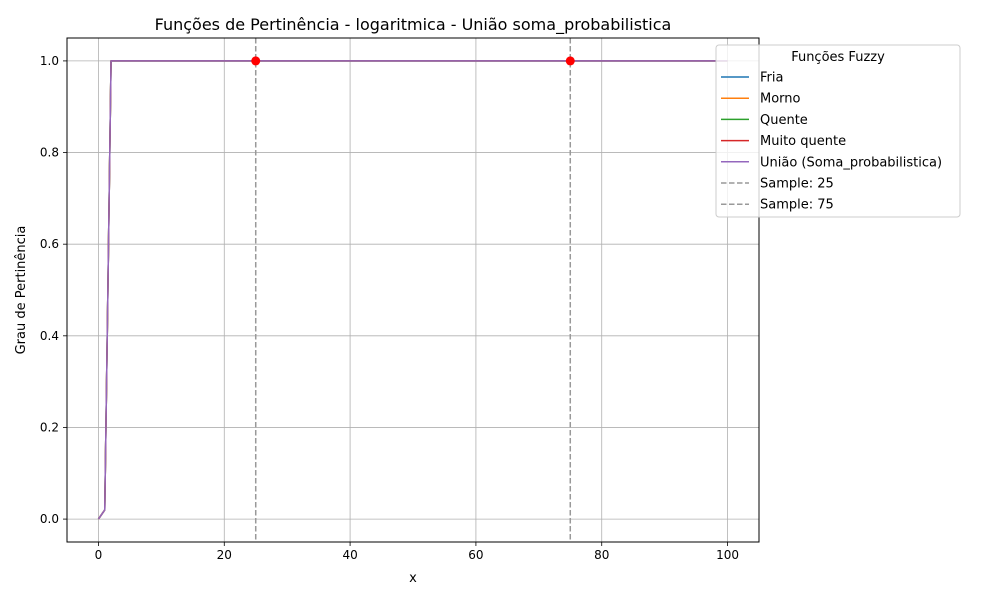  What do you see at coordinates (413, 578) in the screenshot?
I see `x-axis-label: x` at bounding box center [413, 578].